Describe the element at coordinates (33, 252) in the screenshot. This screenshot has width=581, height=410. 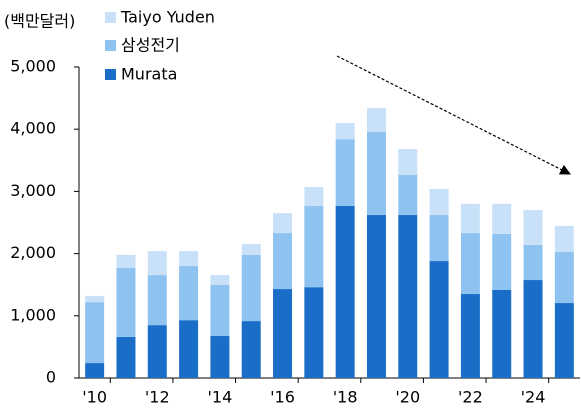
I see `y-tick-label: 2,000` at that location.